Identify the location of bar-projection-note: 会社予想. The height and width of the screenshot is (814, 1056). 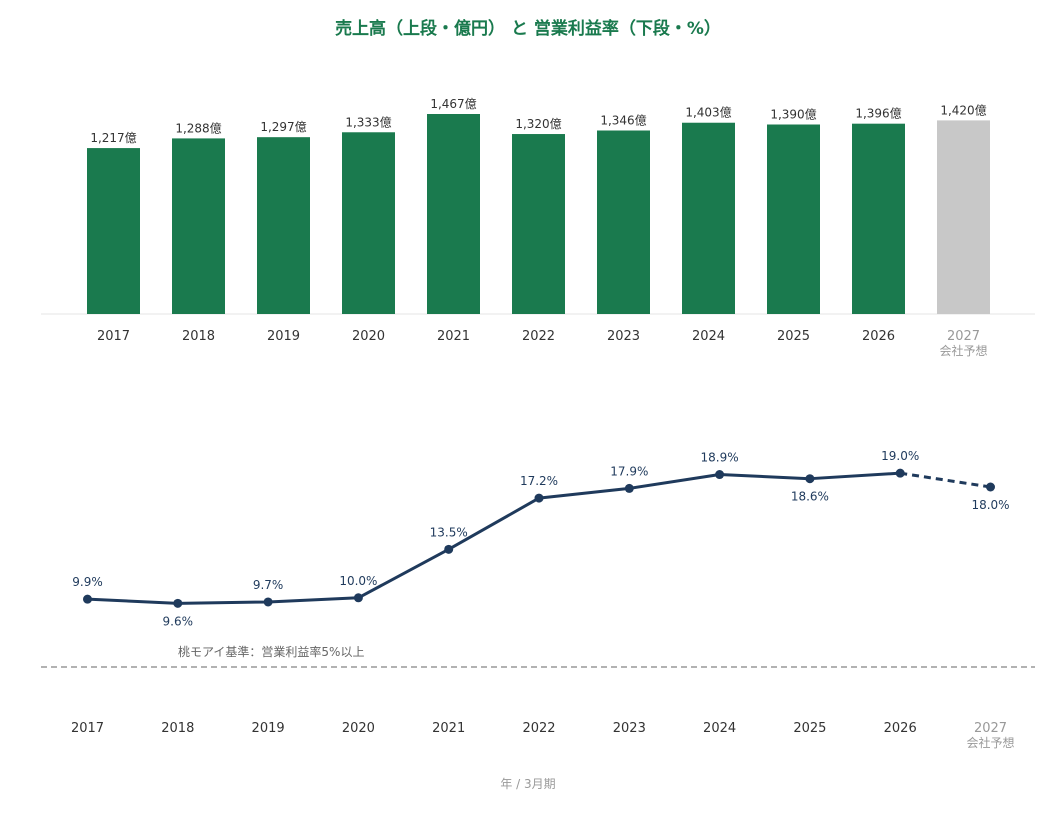
(963, 350).